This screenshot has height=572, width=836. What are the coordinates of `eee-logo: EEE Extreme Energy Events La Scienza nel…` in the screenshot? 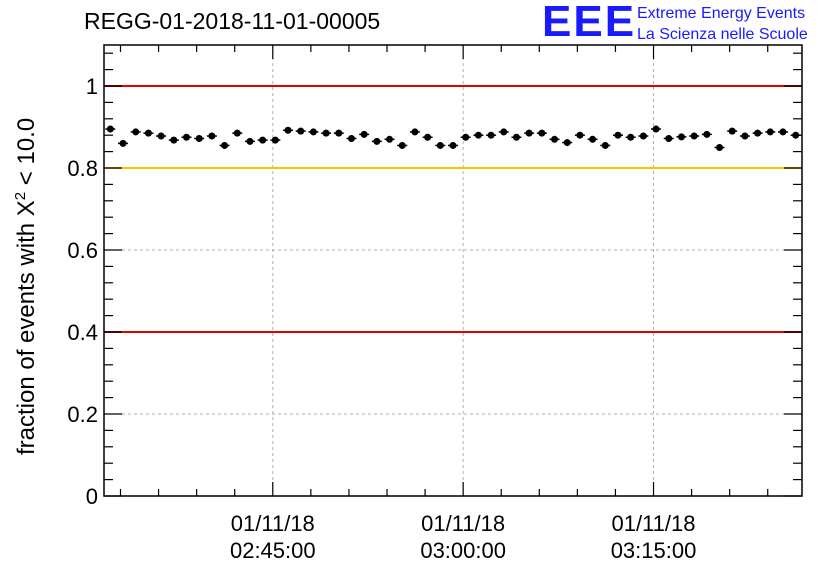 It's located at (687, 23).